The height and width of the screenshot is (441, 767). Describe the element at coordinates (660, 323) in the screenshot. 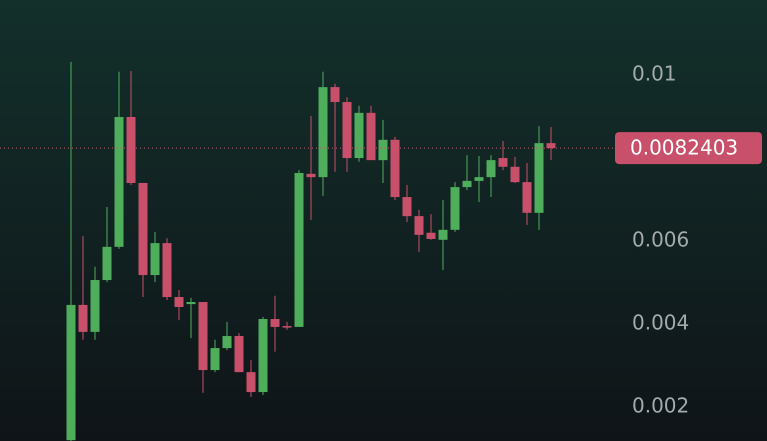

I see `y-tick-label: 0.004` at that location.